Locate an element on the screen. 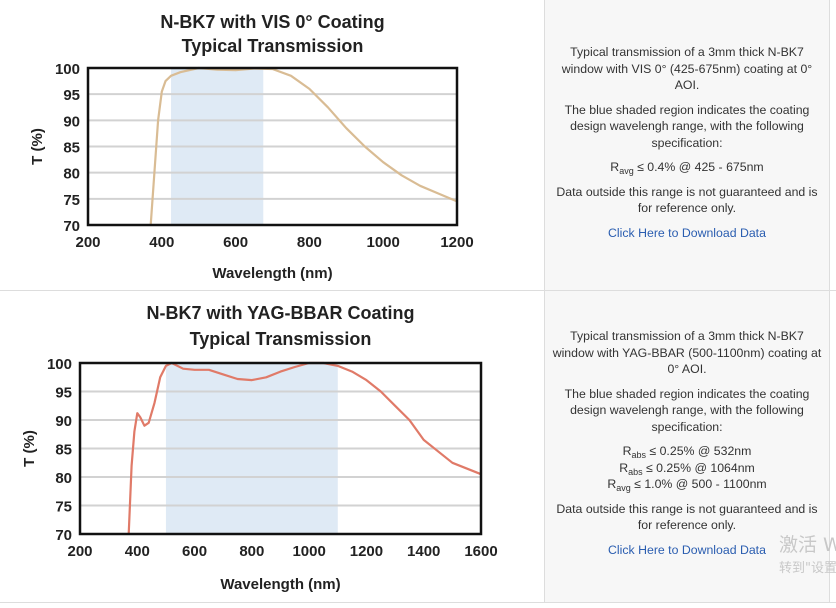  chart-title: N-BK7 with VIS 0° Coating is located at coordinates (272, 22).